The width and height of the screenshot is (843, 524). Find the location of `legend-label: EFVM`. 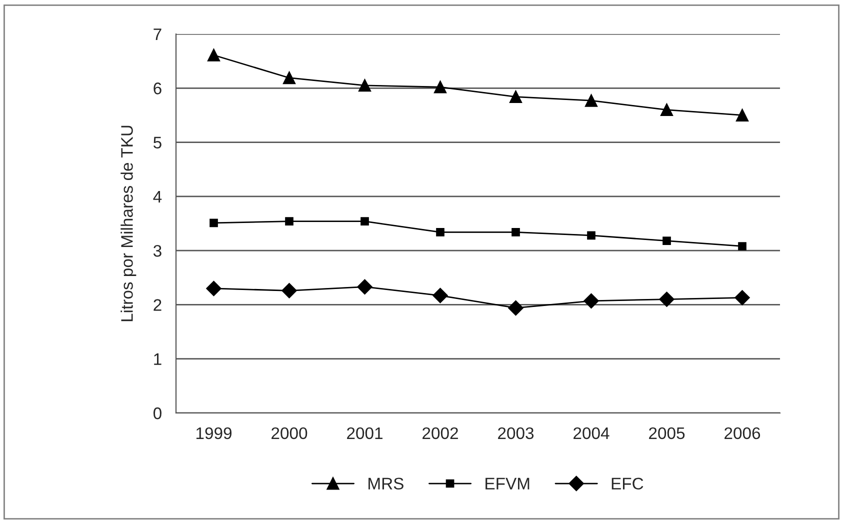

legend-label: EFVM is located at coordinates (508, 484).